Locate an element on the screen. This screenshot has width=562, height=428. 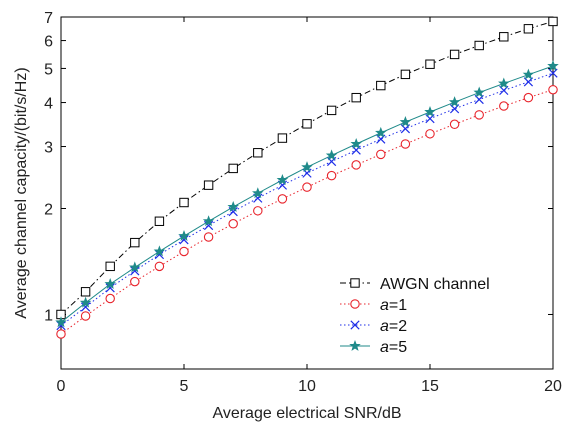
y-tick-label: 5 is located at coordinates (48, 69).